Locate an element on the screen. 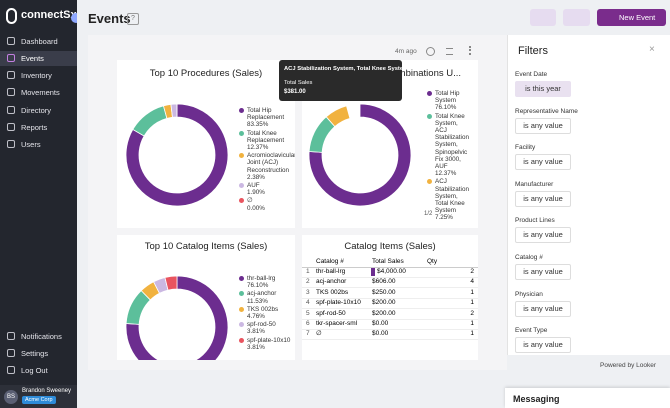 This screenshot has height=408, width=670. filter-icon is located at coordinates (449, 51).